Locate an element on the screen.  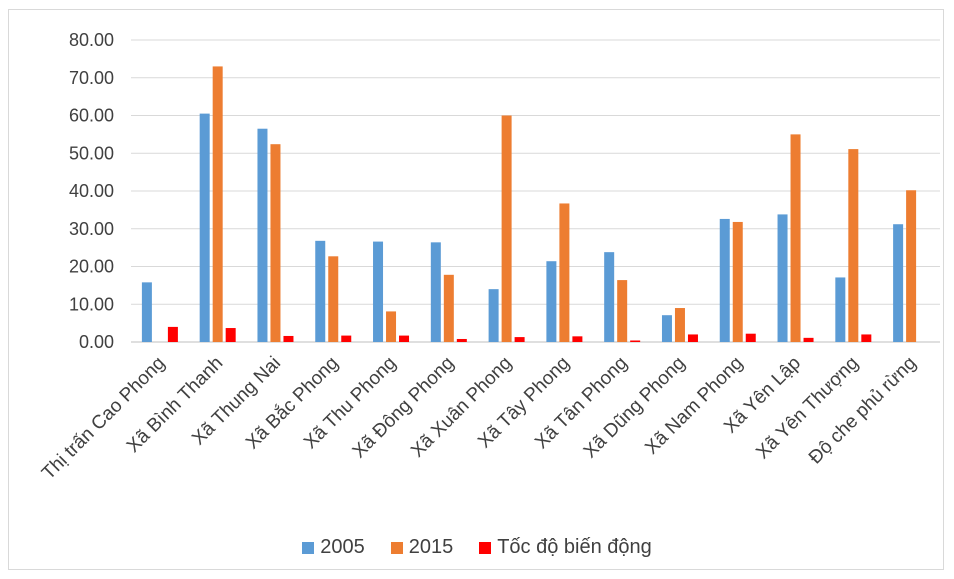
x-tick-label: Xã Nam Phong is located at coordinates (694, 406).